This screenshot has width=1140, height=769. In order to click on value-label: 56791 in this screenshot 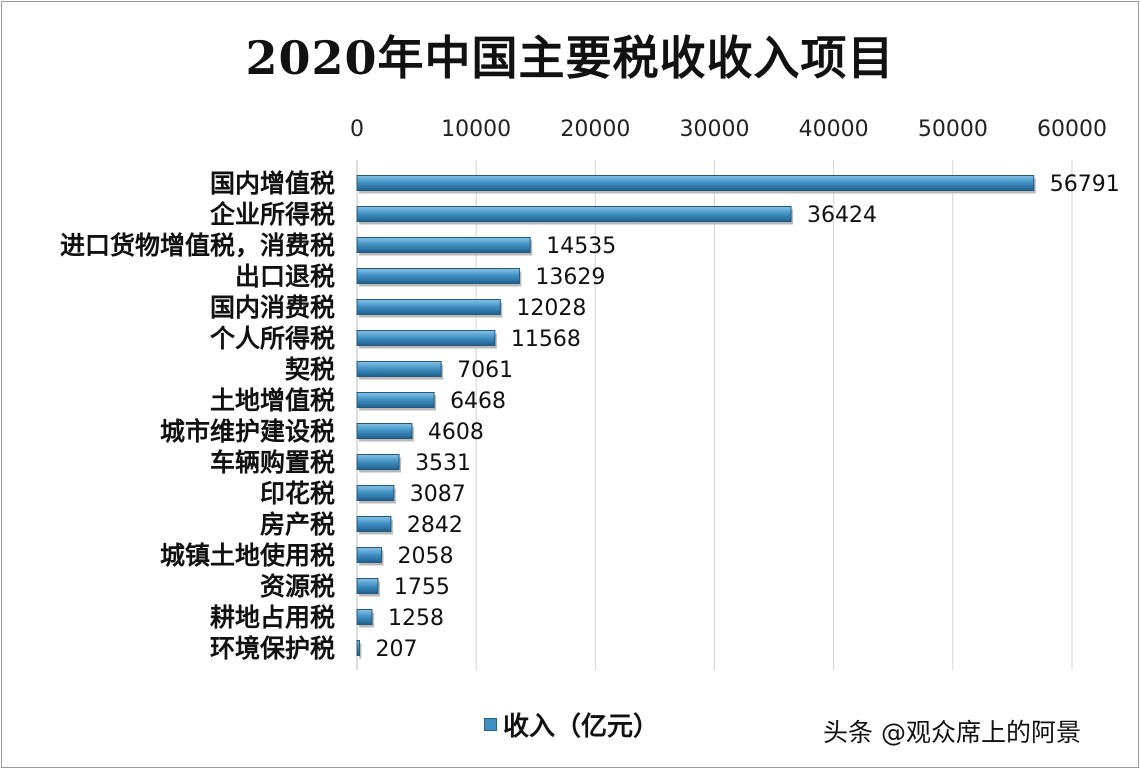, I will do `click(1085, 184)`.